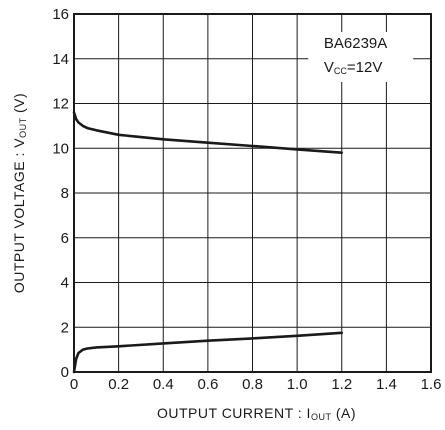 This screenshot has height=430, width=445. What do you see at coordinates (234, 413) in the screenshot?
I see `x-axis-title-main: OUTPUT CURRENT : I` at bounding box center [234, 413].